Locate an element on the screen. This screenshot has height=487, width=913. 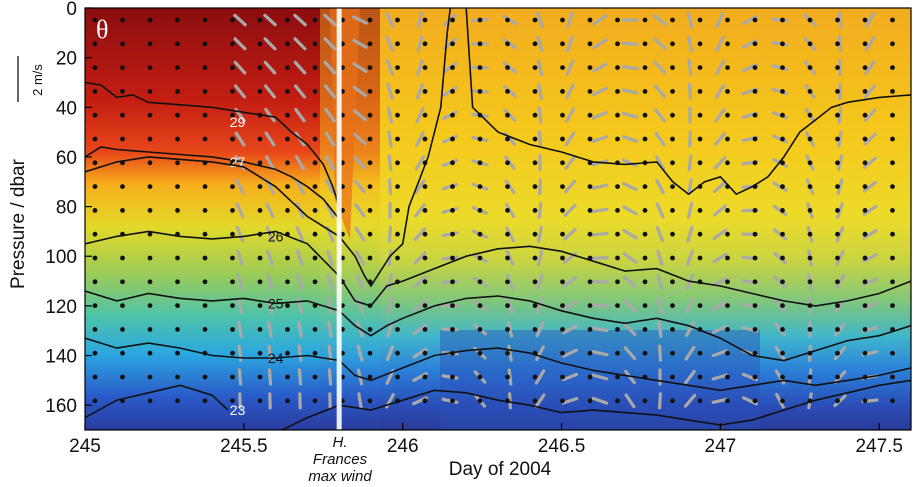
x-axis-label: Day of 2004 is located at coordinates (500, 469).